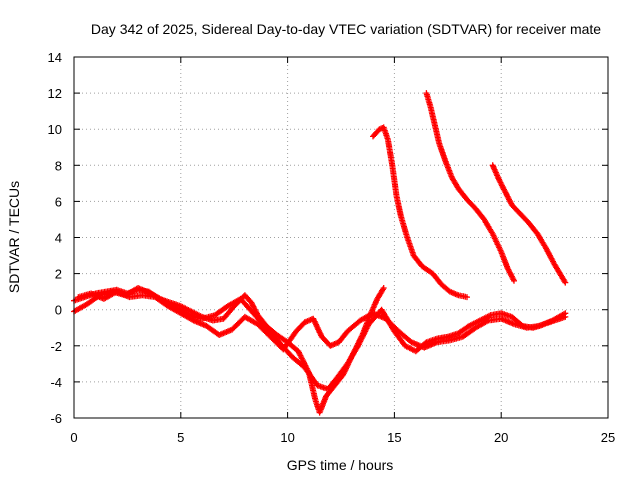  What do you see at coordinates (55, 57) in the screenshot?
I see `y-tick-label: 14` at bounding box center [55, 57].